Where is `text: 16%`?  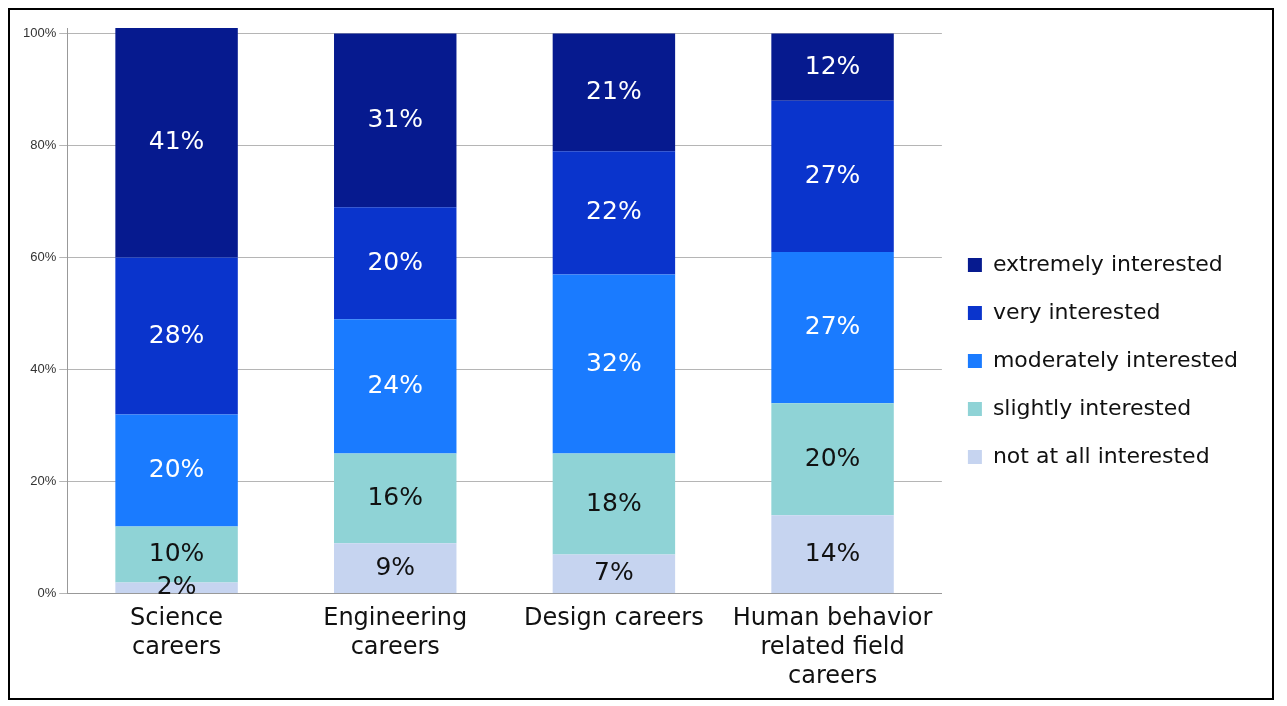
text: 16% is located at coordinates (395, 496).